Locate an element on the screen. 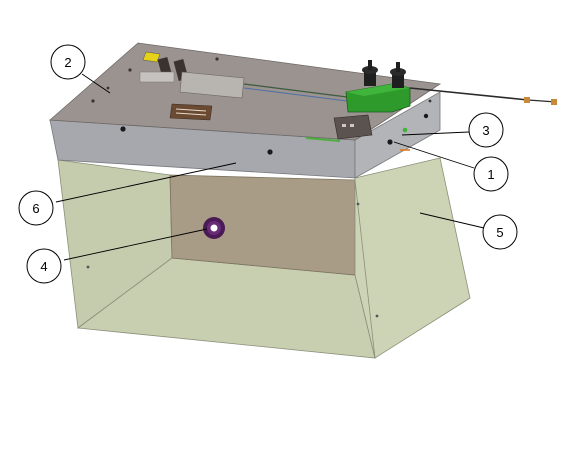 The width and height of the screenshot is (566, 459). hazard-label is located at coordinates (151, 57).